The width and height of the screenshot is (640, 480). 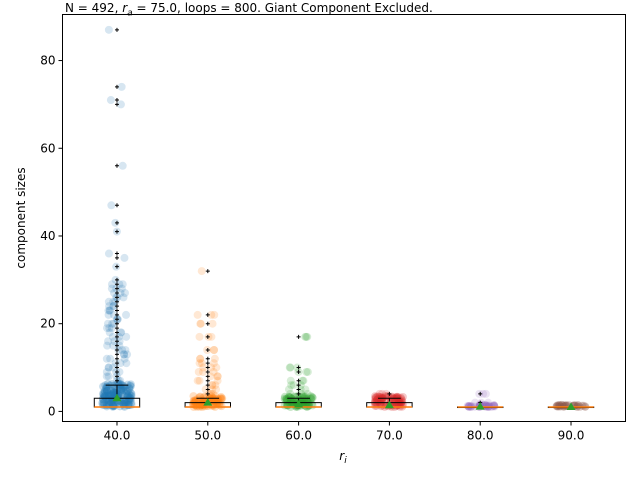 What do you see at coordinates (47, 324) in the screenshot?
I see `y-tick-label: 20` at bounding box center [47, 324].